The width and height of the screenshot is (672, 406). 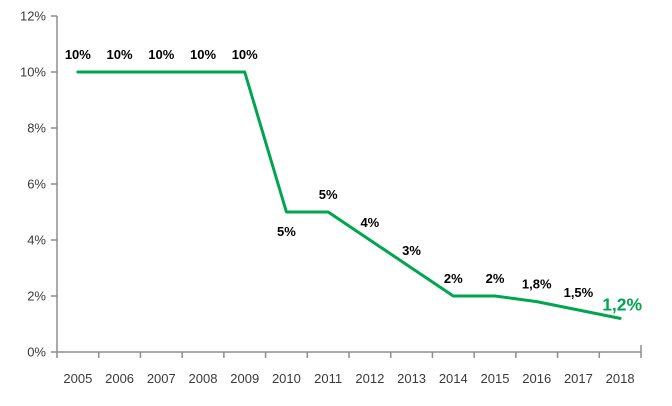 What do you see at coordinates (369, 222) in the screenshot?
I see `data-label: 4%` at bounding box center [369, 222].